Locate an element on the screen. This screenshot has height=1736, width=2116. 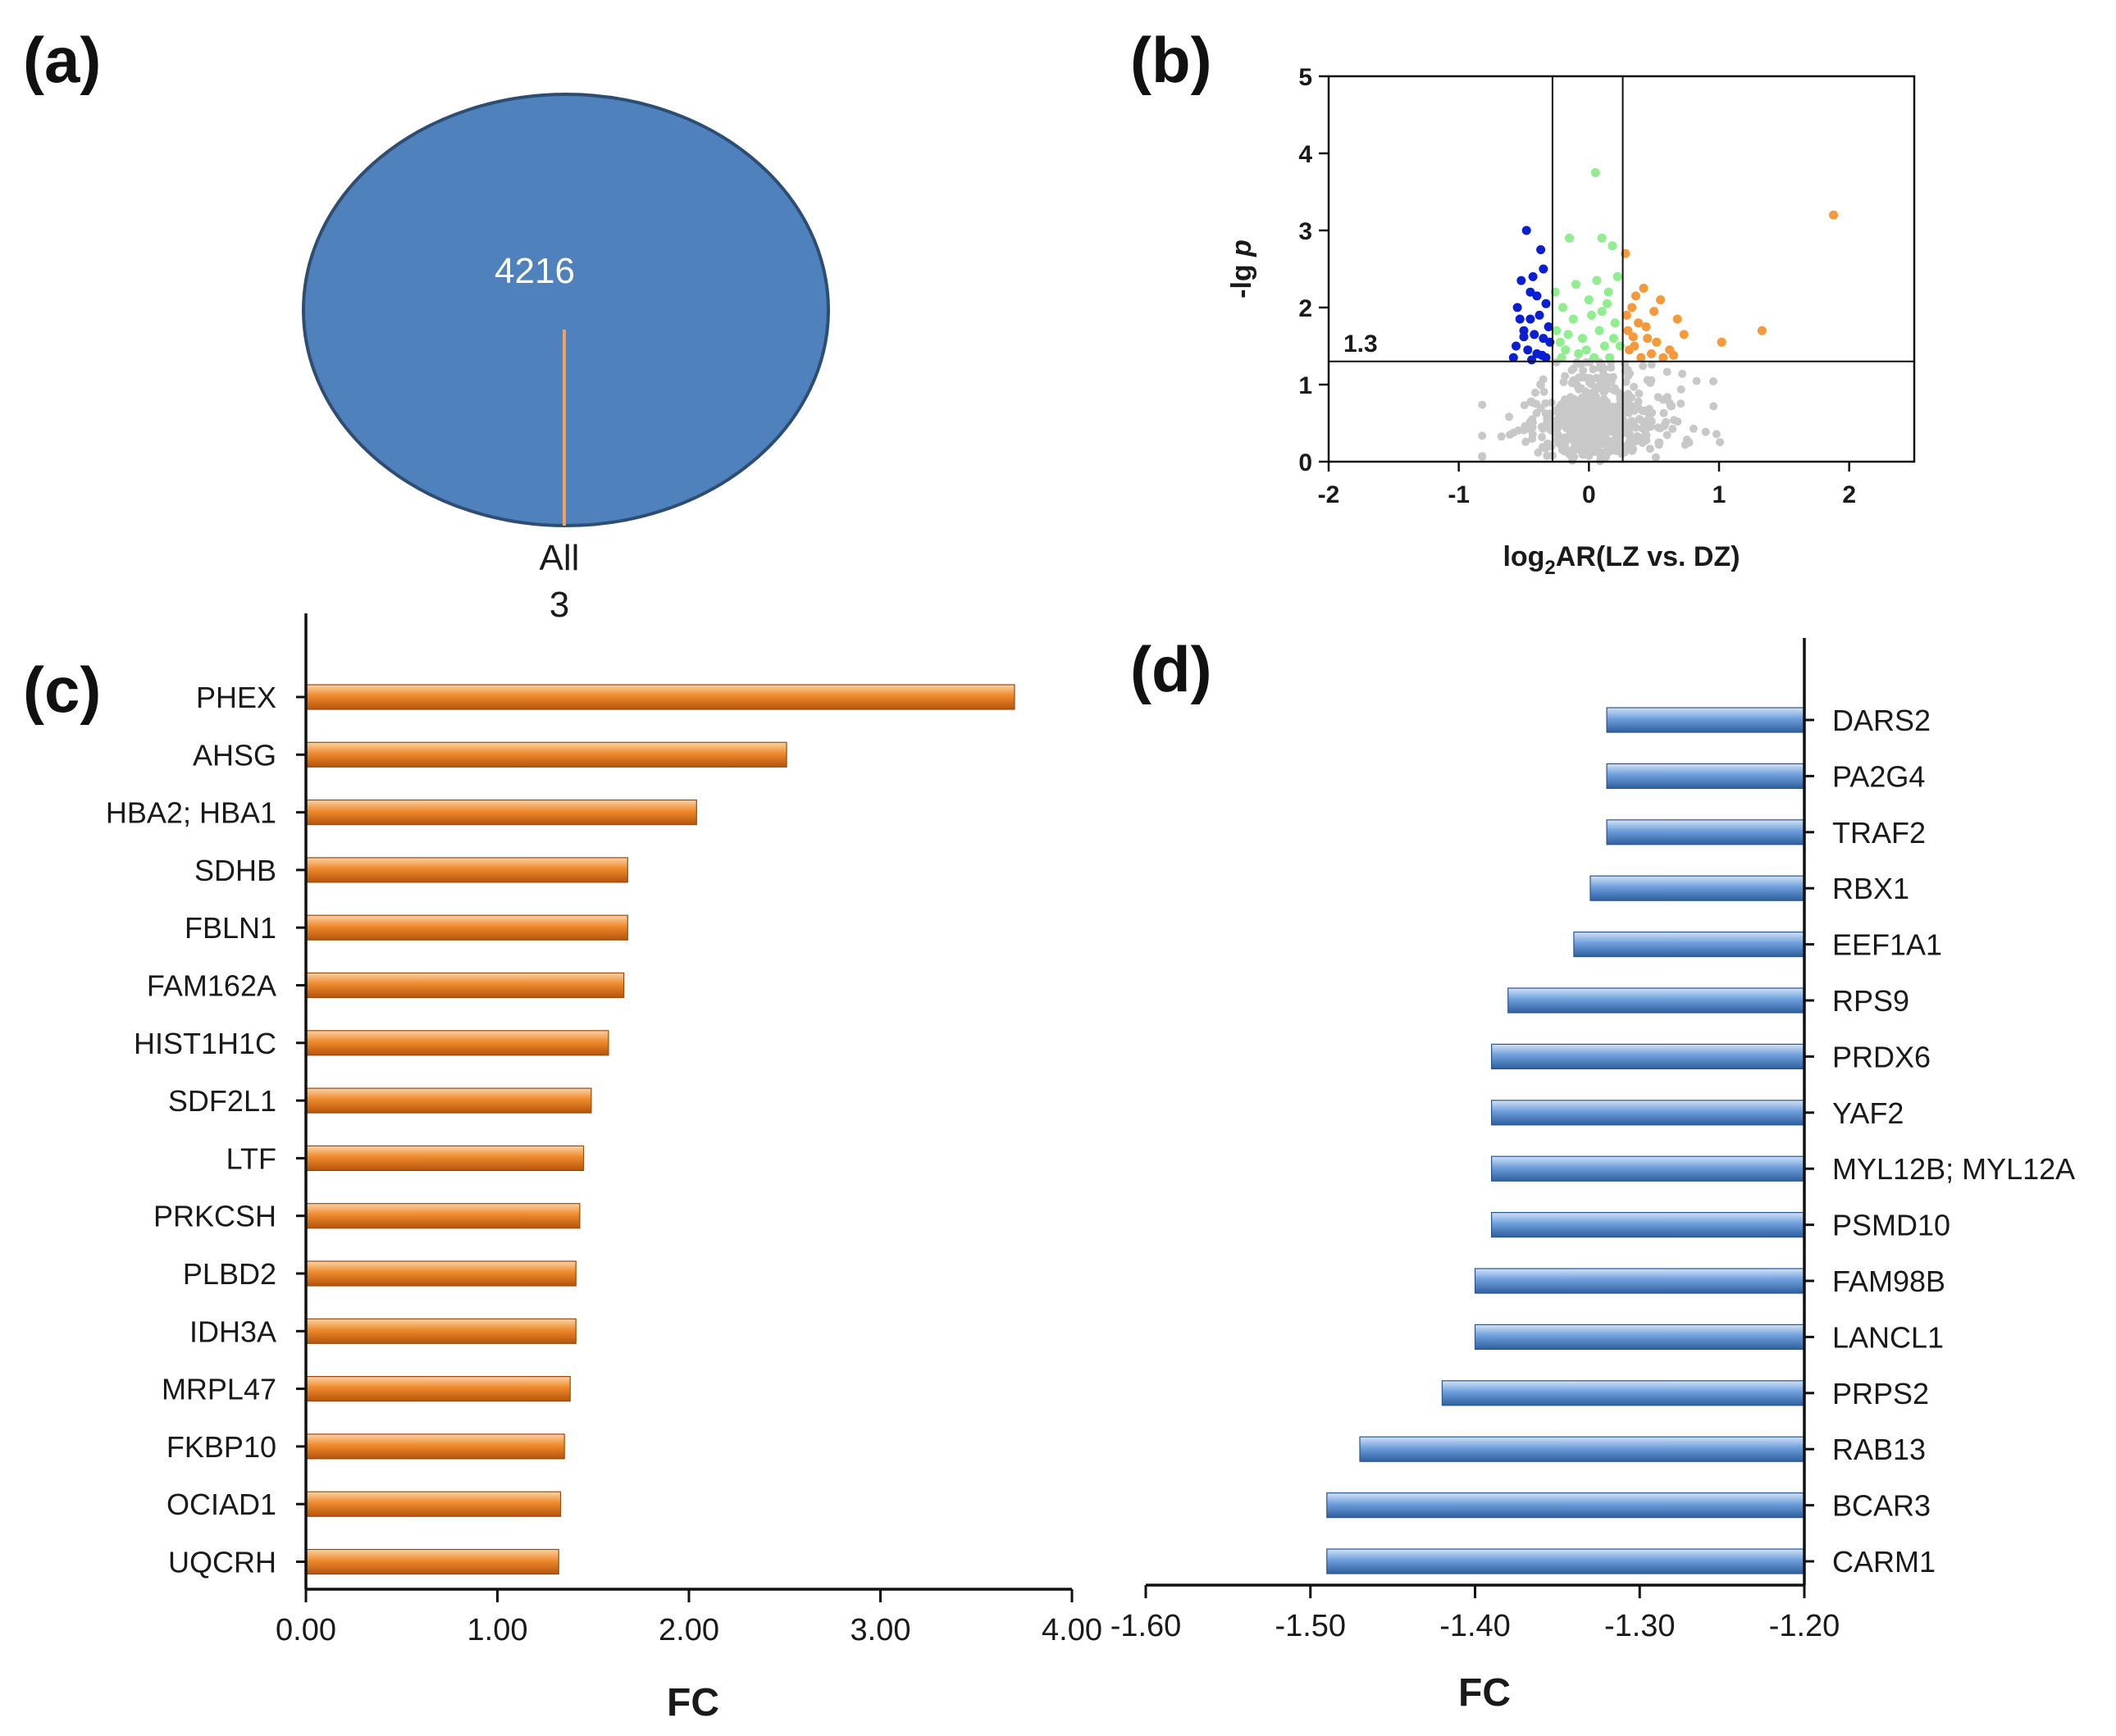
c-category-label: SDF2L1 is located at coordinates (222, 1101).